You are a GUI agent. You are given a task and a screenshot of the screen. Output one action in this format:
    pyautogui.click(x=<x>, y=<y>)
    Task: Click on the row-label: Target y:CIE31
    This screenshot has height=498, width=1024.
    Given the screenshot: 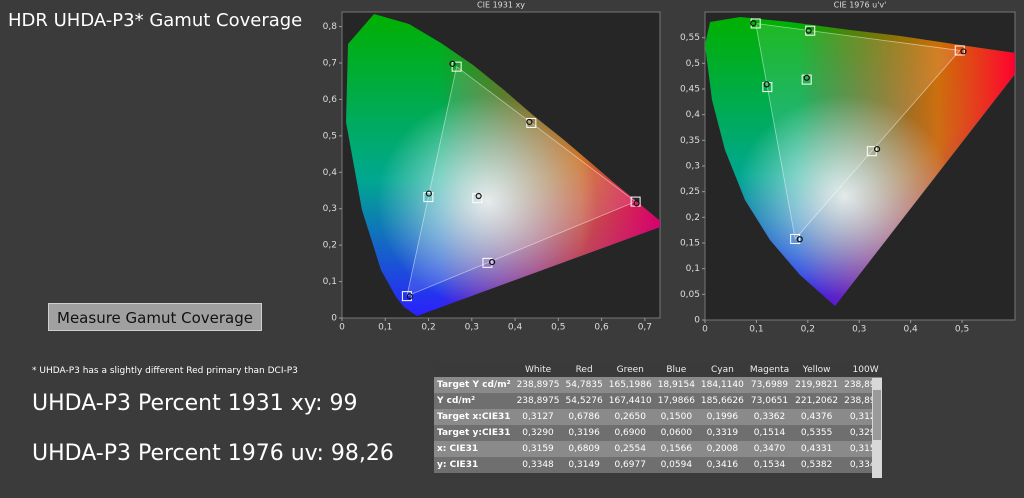 What is the action you would take?
    pyautogui.click(x=474, y=433)
    